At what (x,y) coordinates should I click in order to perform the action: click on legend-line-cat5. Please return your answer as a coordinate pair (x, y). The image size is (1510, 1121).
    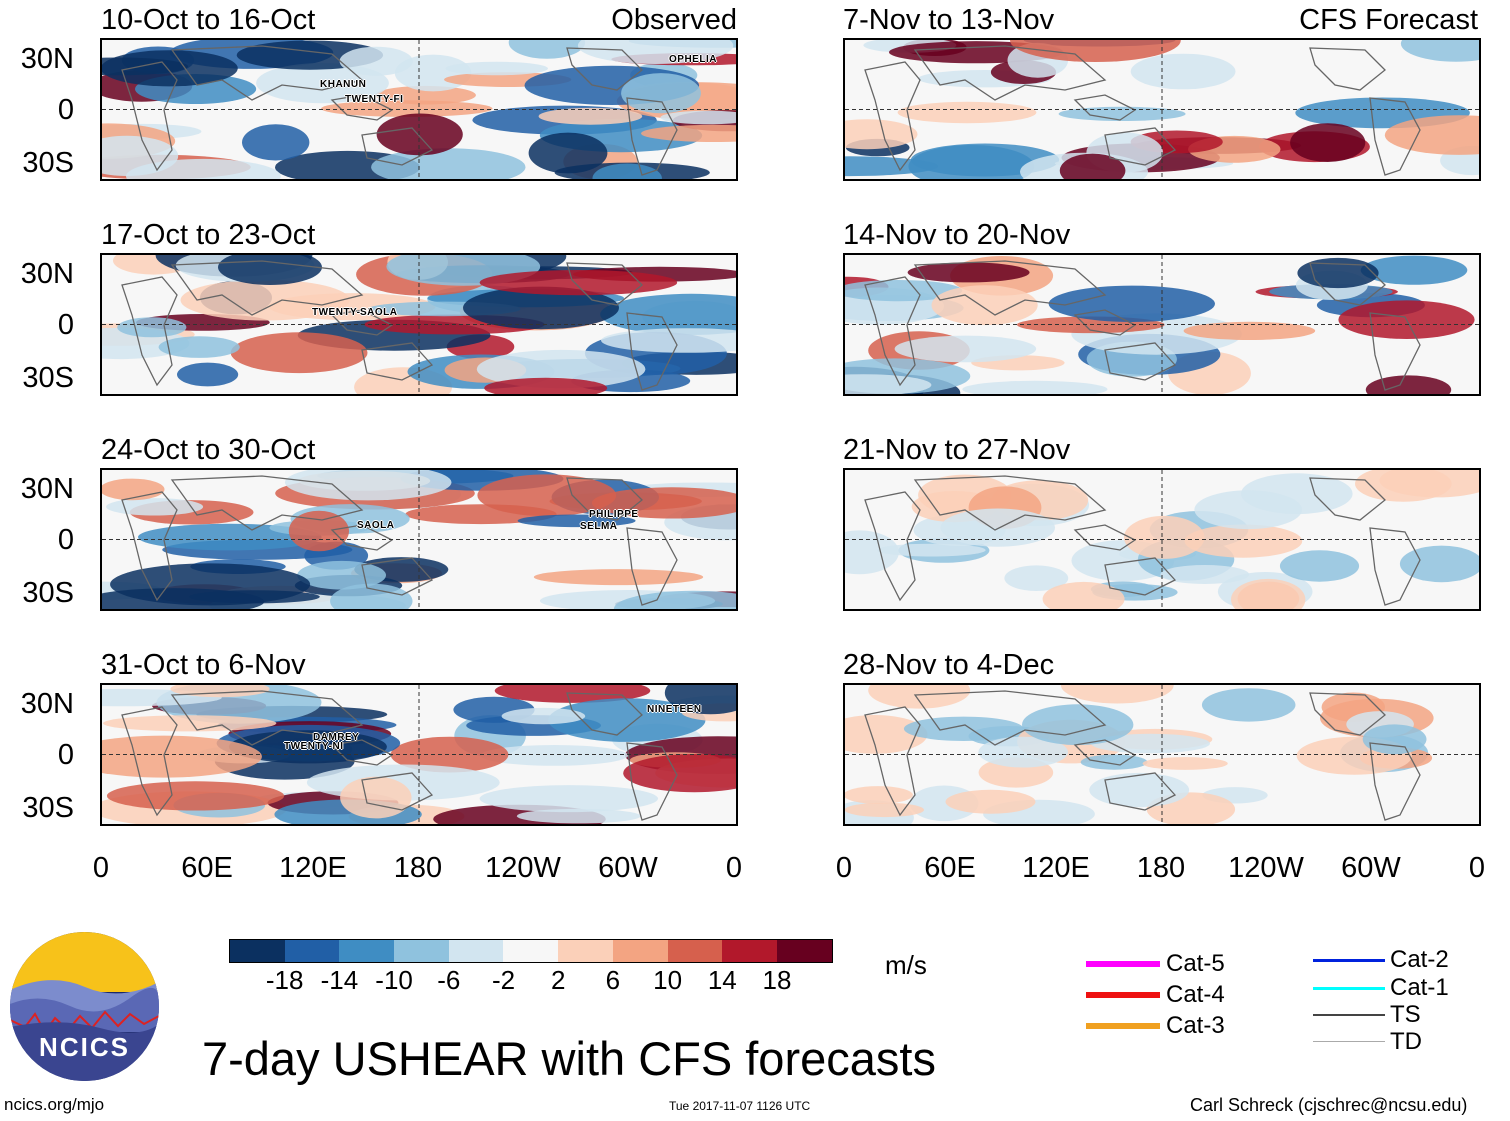
    Looking at the image, I should click on (1123, 964).